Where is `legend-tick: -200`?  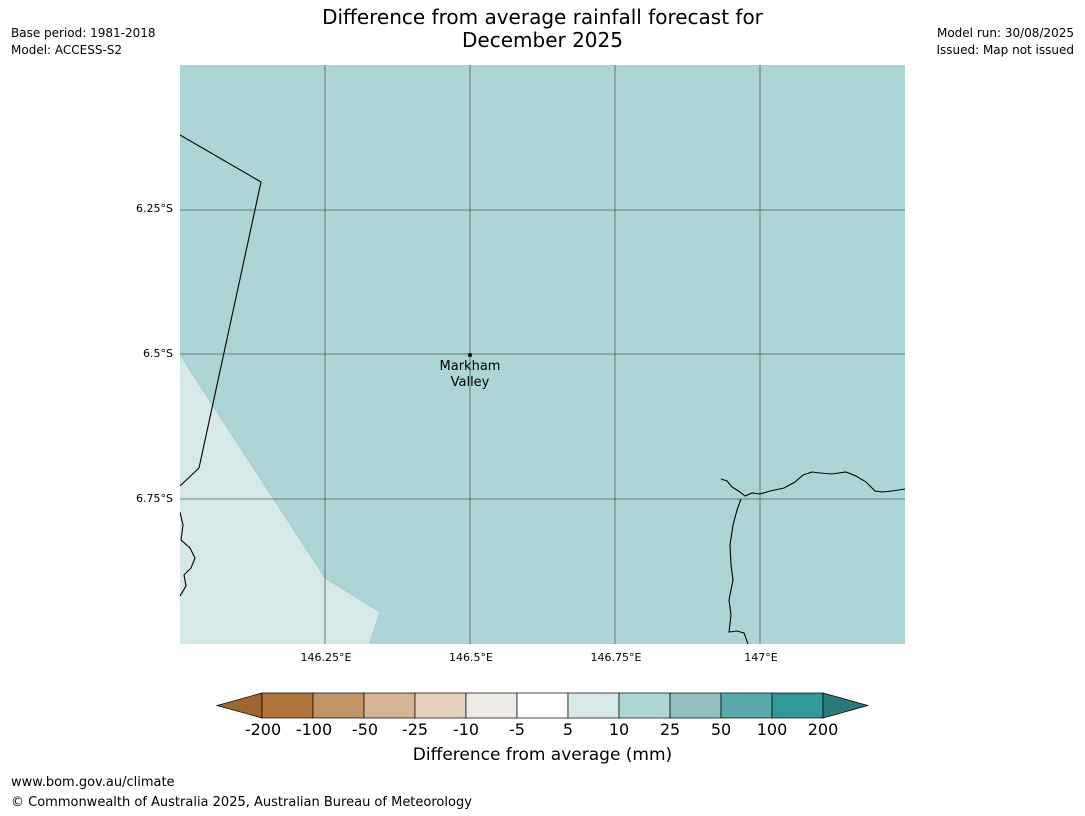
legend-tick: -200 is located at coordinates (263, 729).